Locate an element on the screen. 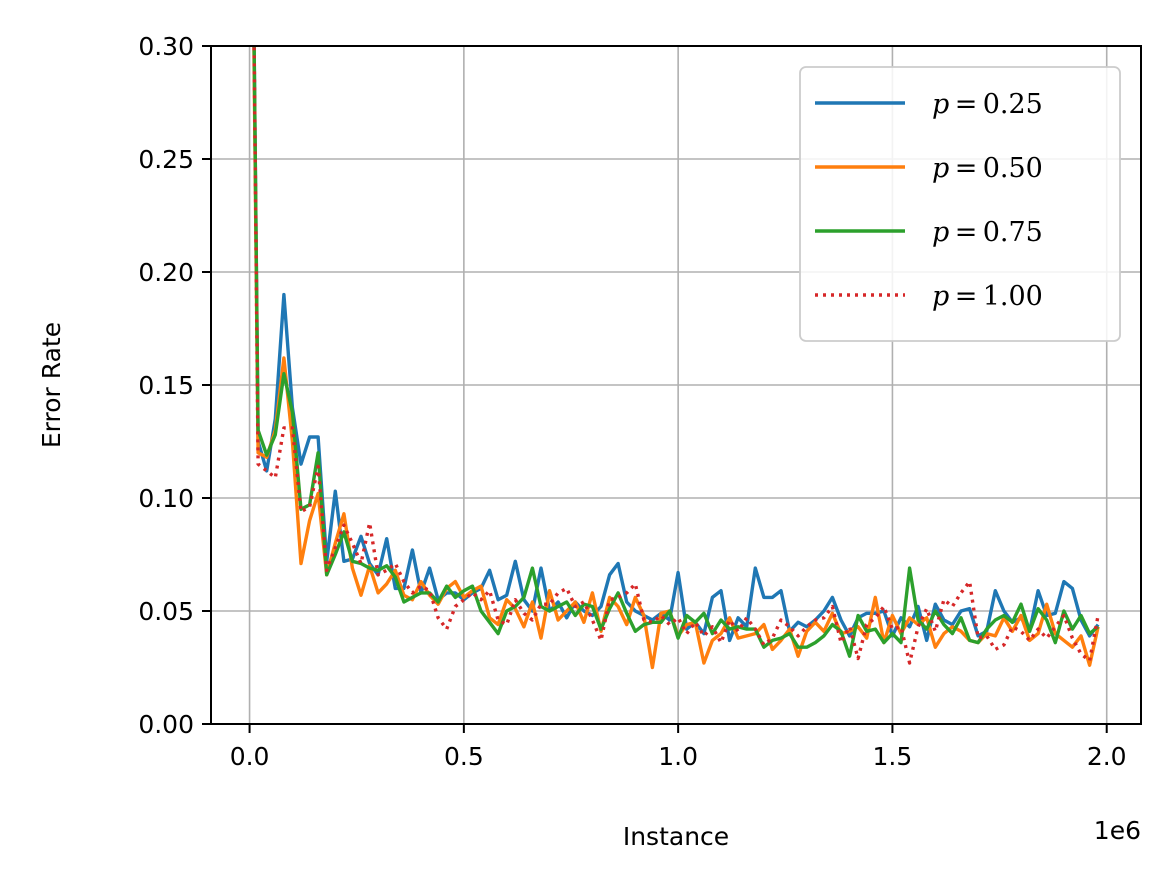 The image size is (1170, 885). legend-label-4: p = 1.00 is located at coordinates (987, 296).